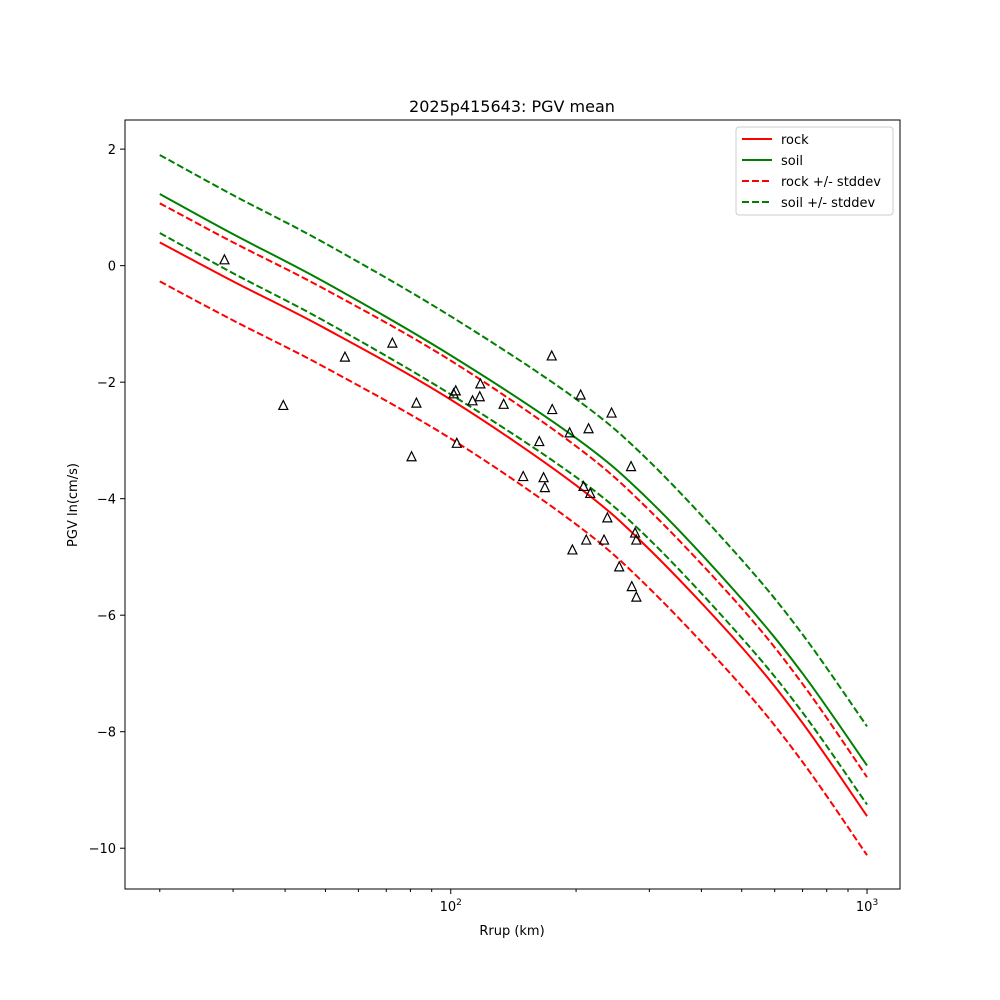 This screenshot has height=1000, width=1000. What do you see at coordinates (102, 849) in the screenshot?
I see `y-tick-label: −10` at bounding box center [102, 849].